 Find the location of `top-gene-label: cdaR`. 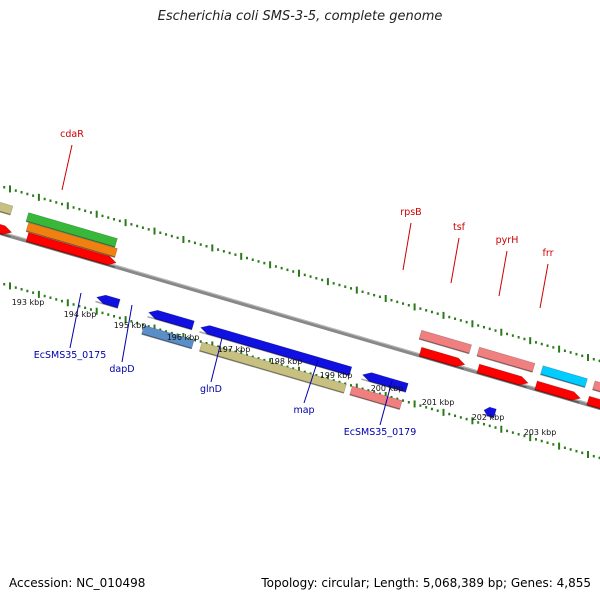

top-gene-label: cdaR is located at coordinates (72, 134).